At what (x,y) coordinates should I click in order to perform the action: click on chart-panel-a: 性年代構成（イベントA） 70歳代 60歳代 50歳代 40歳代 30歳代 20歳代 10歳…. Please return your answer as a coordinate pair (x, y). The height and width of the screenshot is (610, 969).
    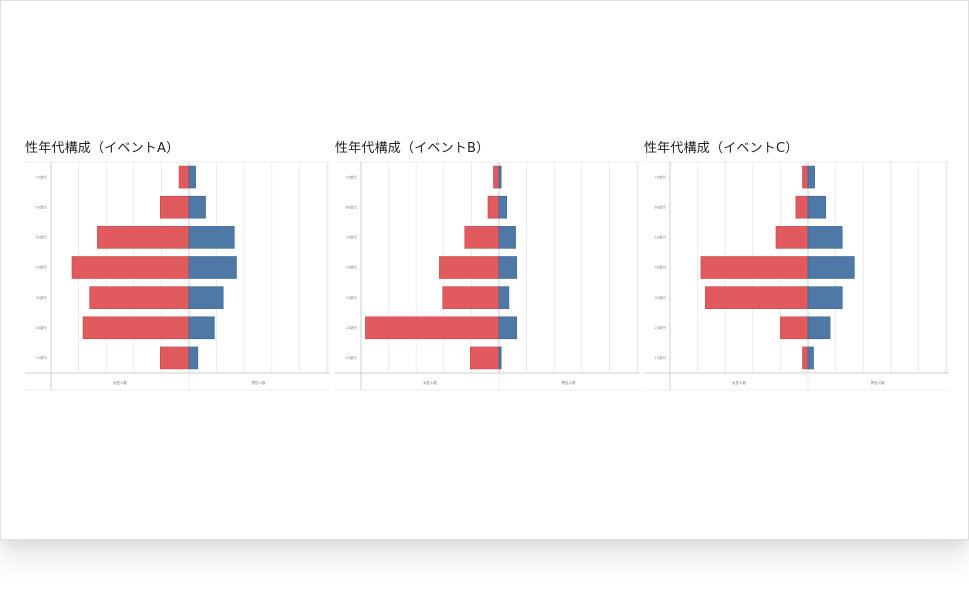
    Looking at the image, I should click on (177, 264).